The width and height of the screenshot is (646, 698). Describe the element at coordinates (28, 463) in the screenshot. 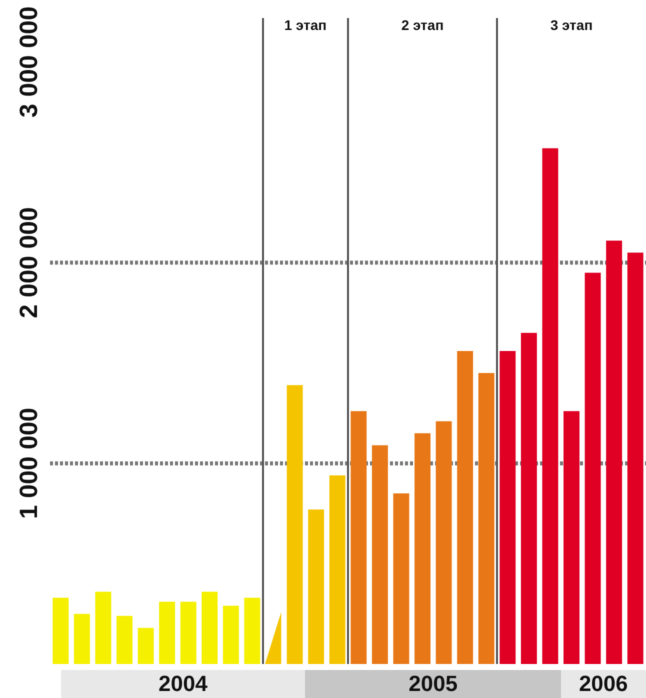

I see `y-tick-label: 1 000 000` at that location.